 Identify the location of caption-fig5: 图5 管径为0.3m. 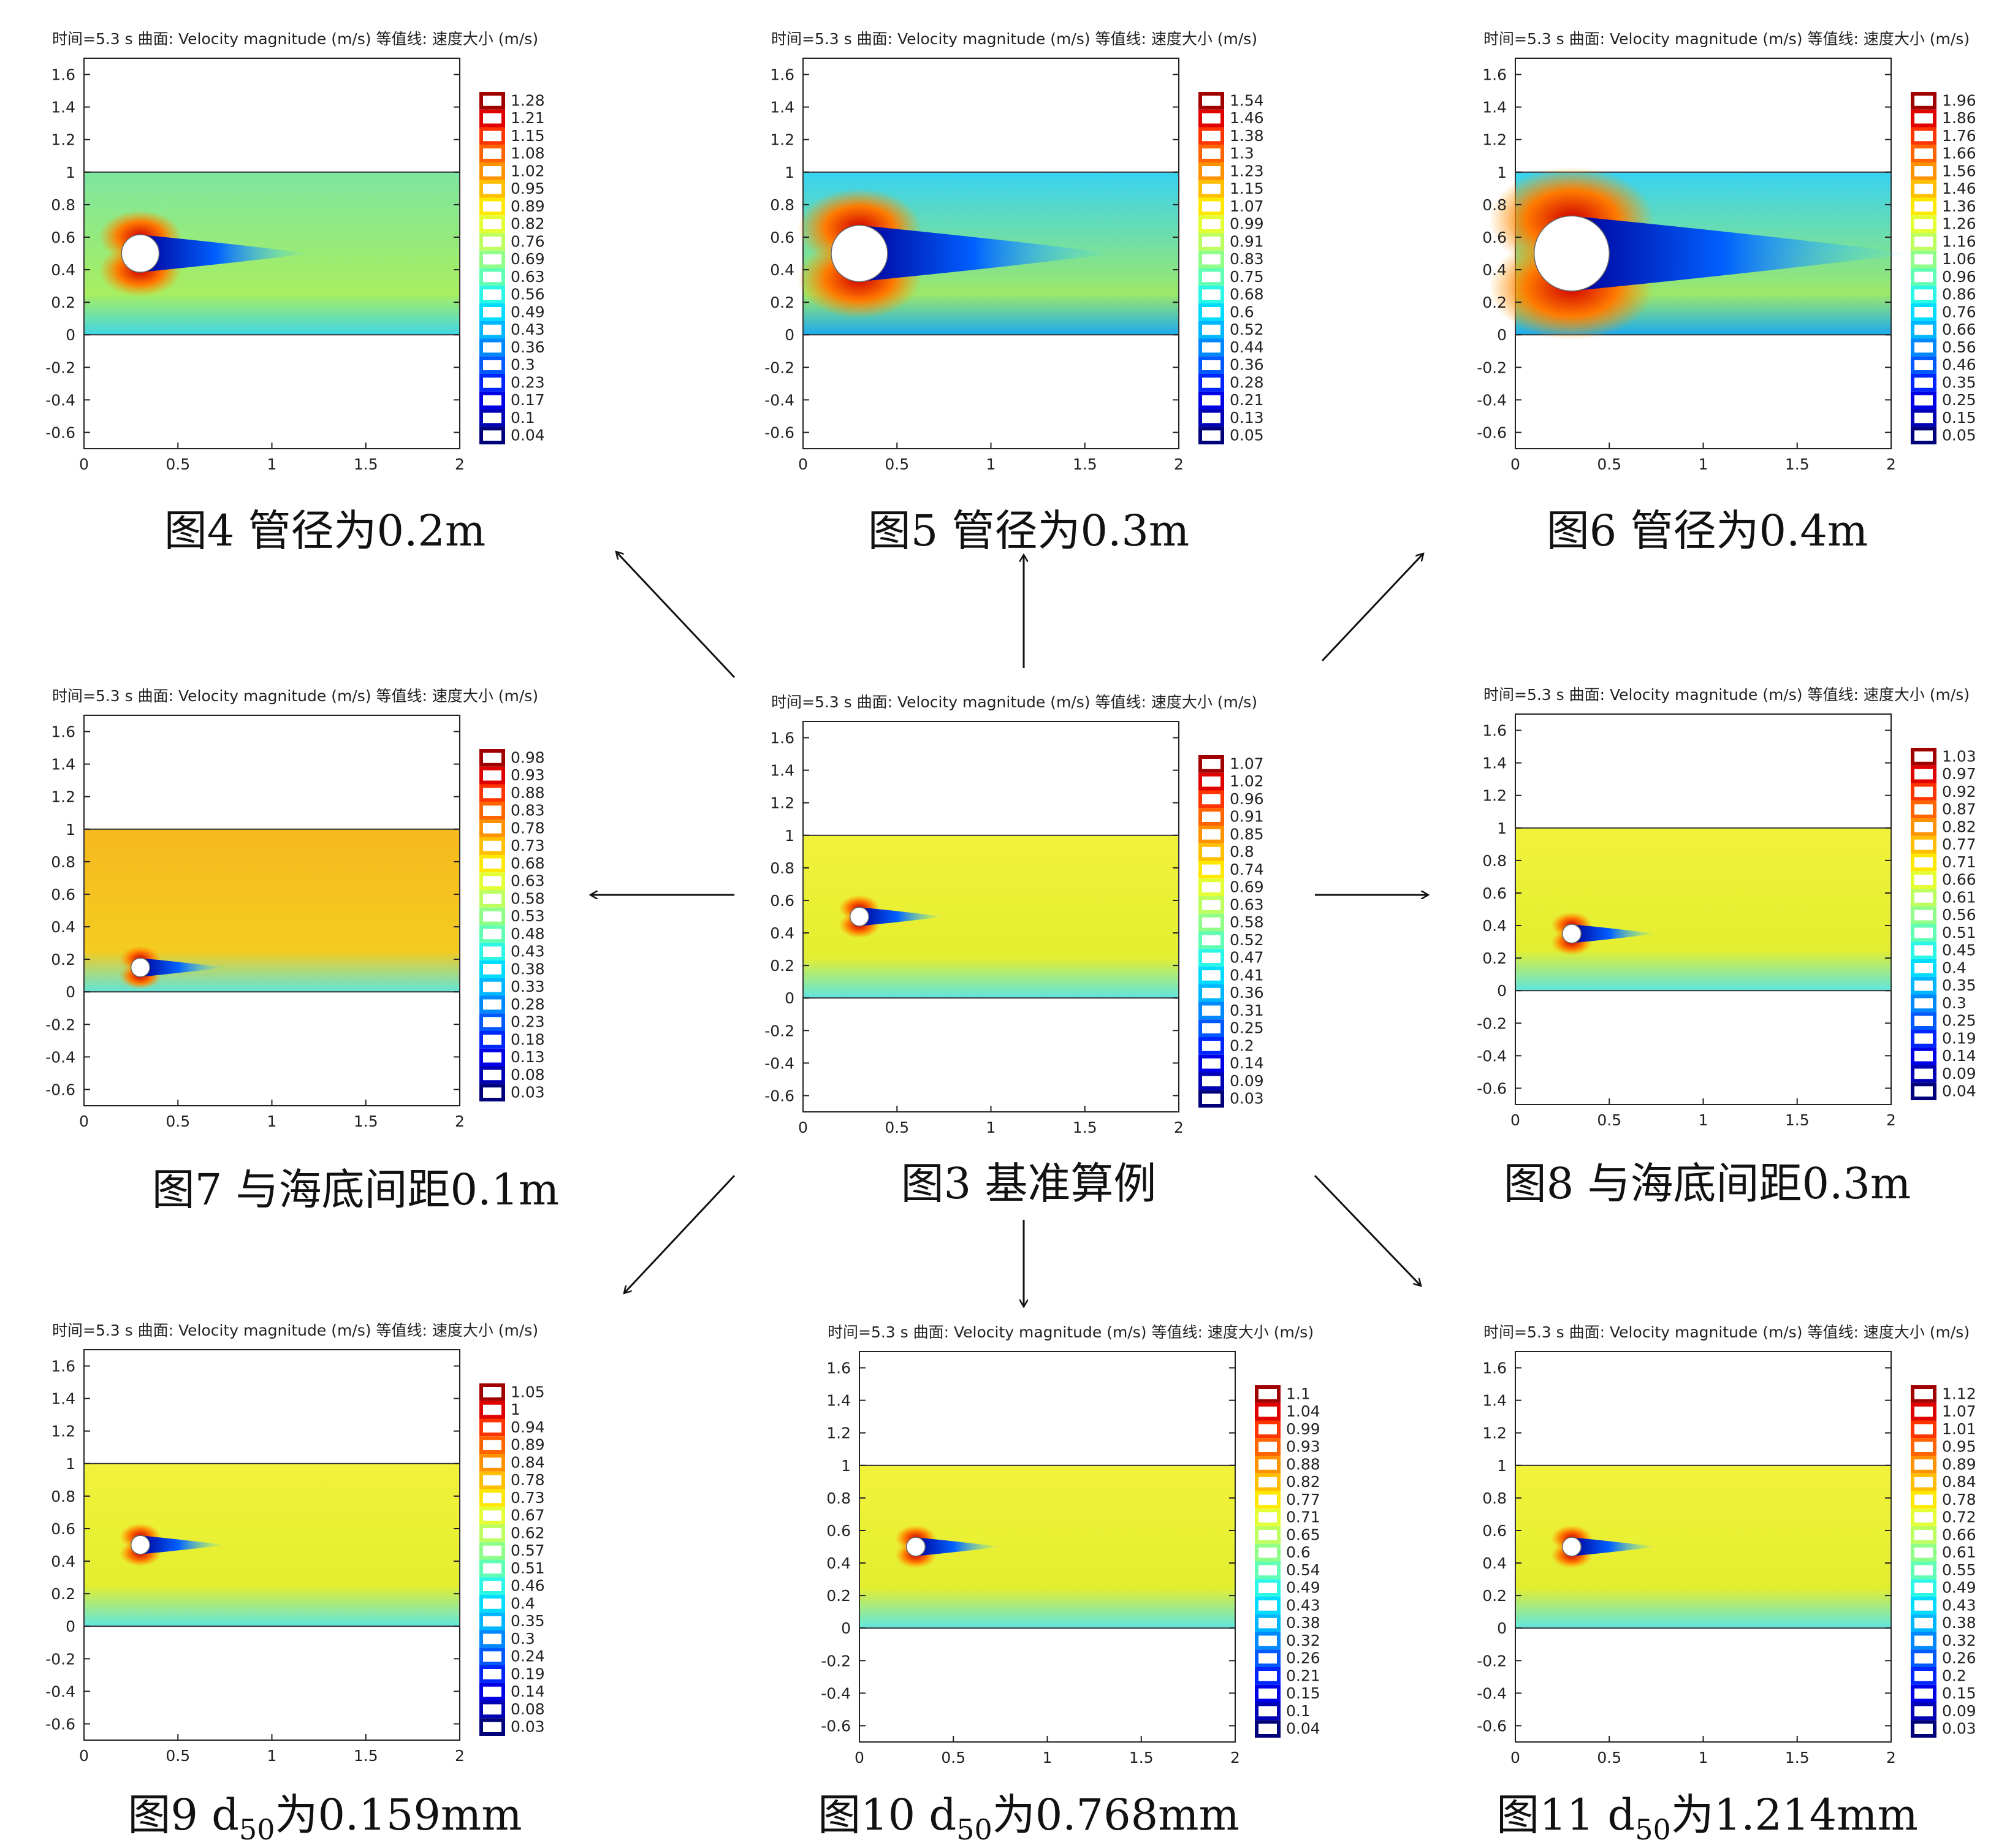
(1028, 531).